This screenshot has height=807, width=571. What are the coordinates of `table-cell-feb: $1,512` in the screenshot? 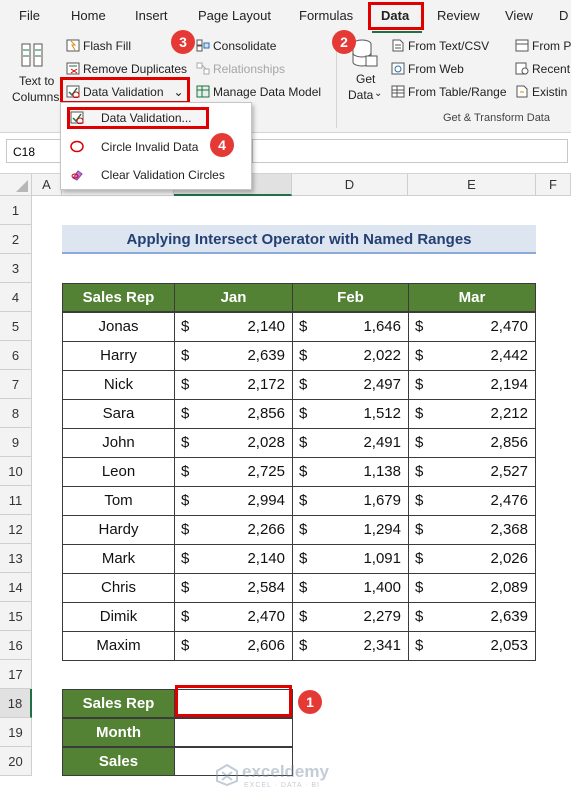 It's located at (350, 414).